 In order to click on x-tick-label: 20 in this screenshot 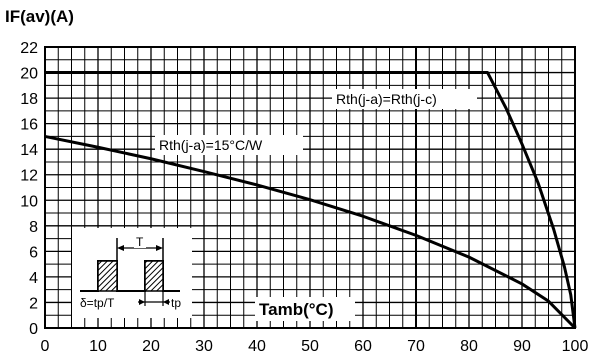, I will do `click(151, 346)`.